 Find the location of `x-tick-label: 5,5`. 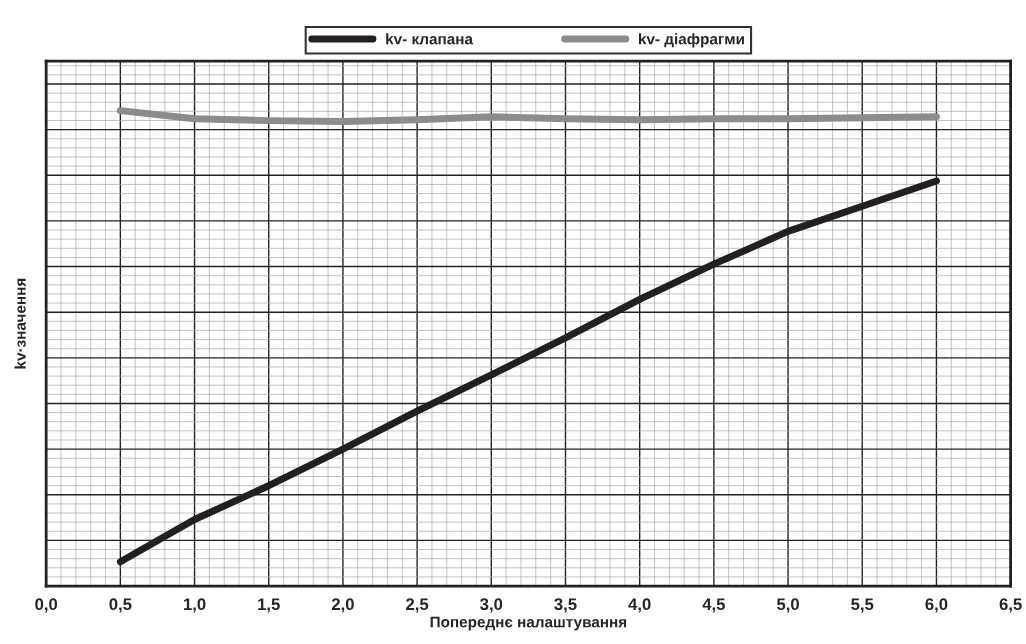

x-tick-label: 5,5 is located at coordinates (862, 605).